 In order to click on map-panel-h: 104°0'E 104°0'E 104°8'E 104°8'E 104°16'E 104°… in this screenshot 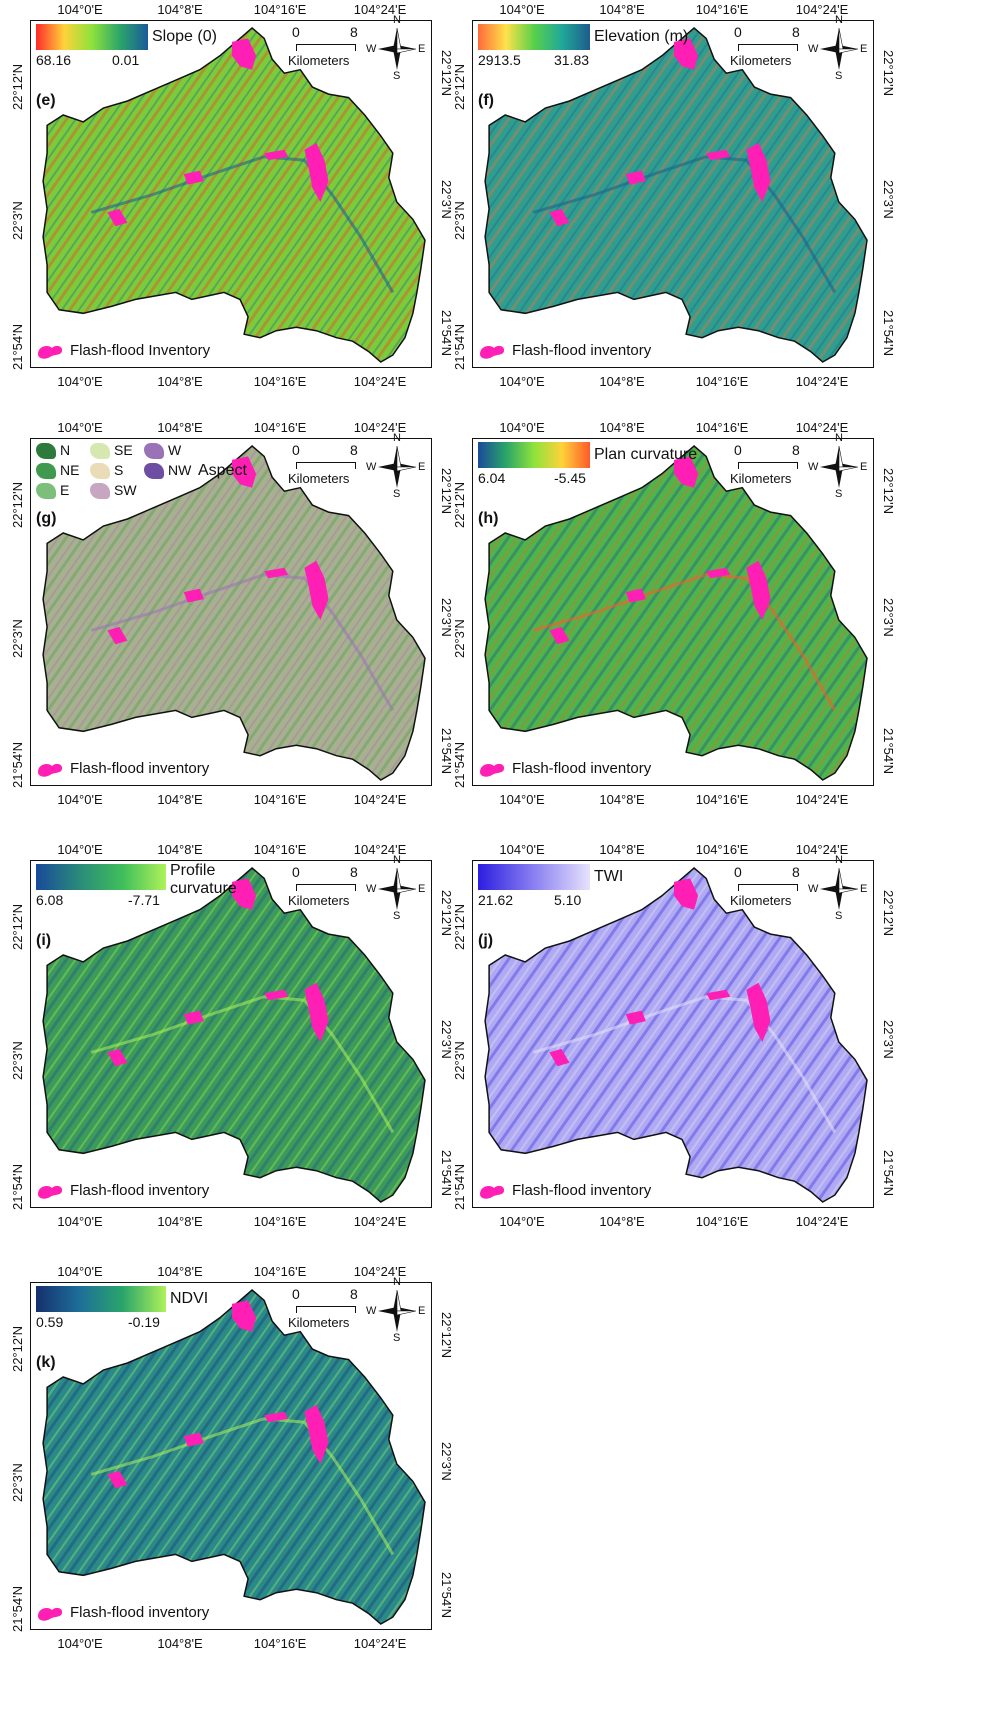, I will do `click(669, 627)`.